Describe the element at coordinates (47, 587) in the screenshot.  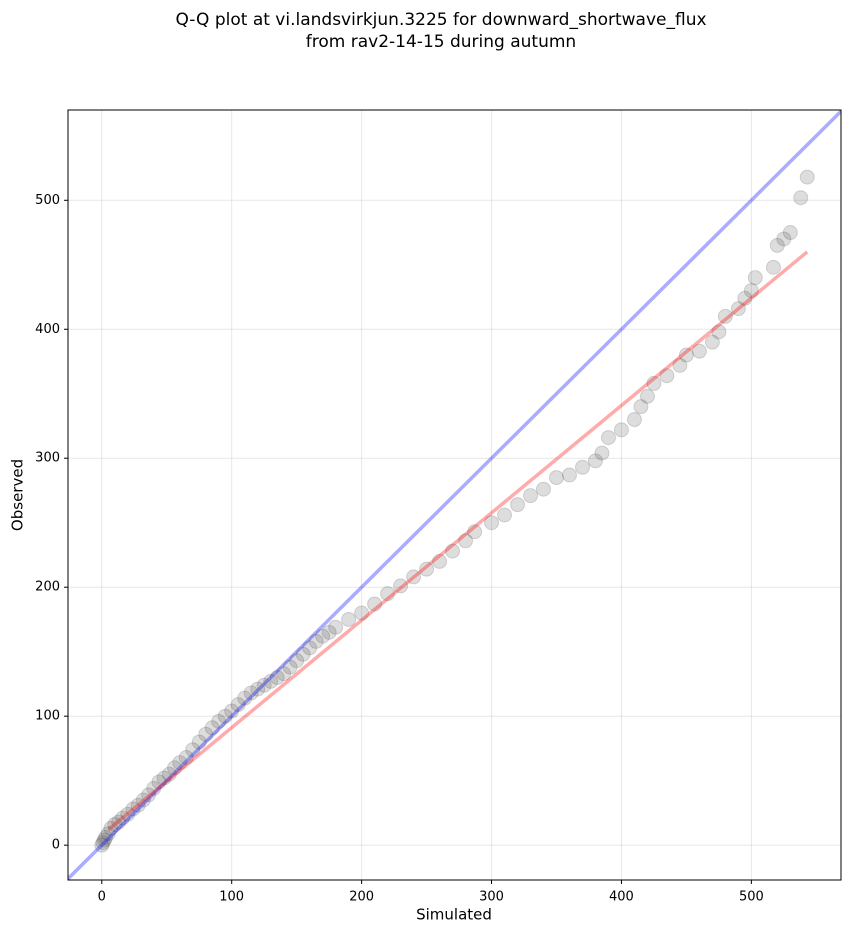
I see `y-tick-label: 200` at that location.